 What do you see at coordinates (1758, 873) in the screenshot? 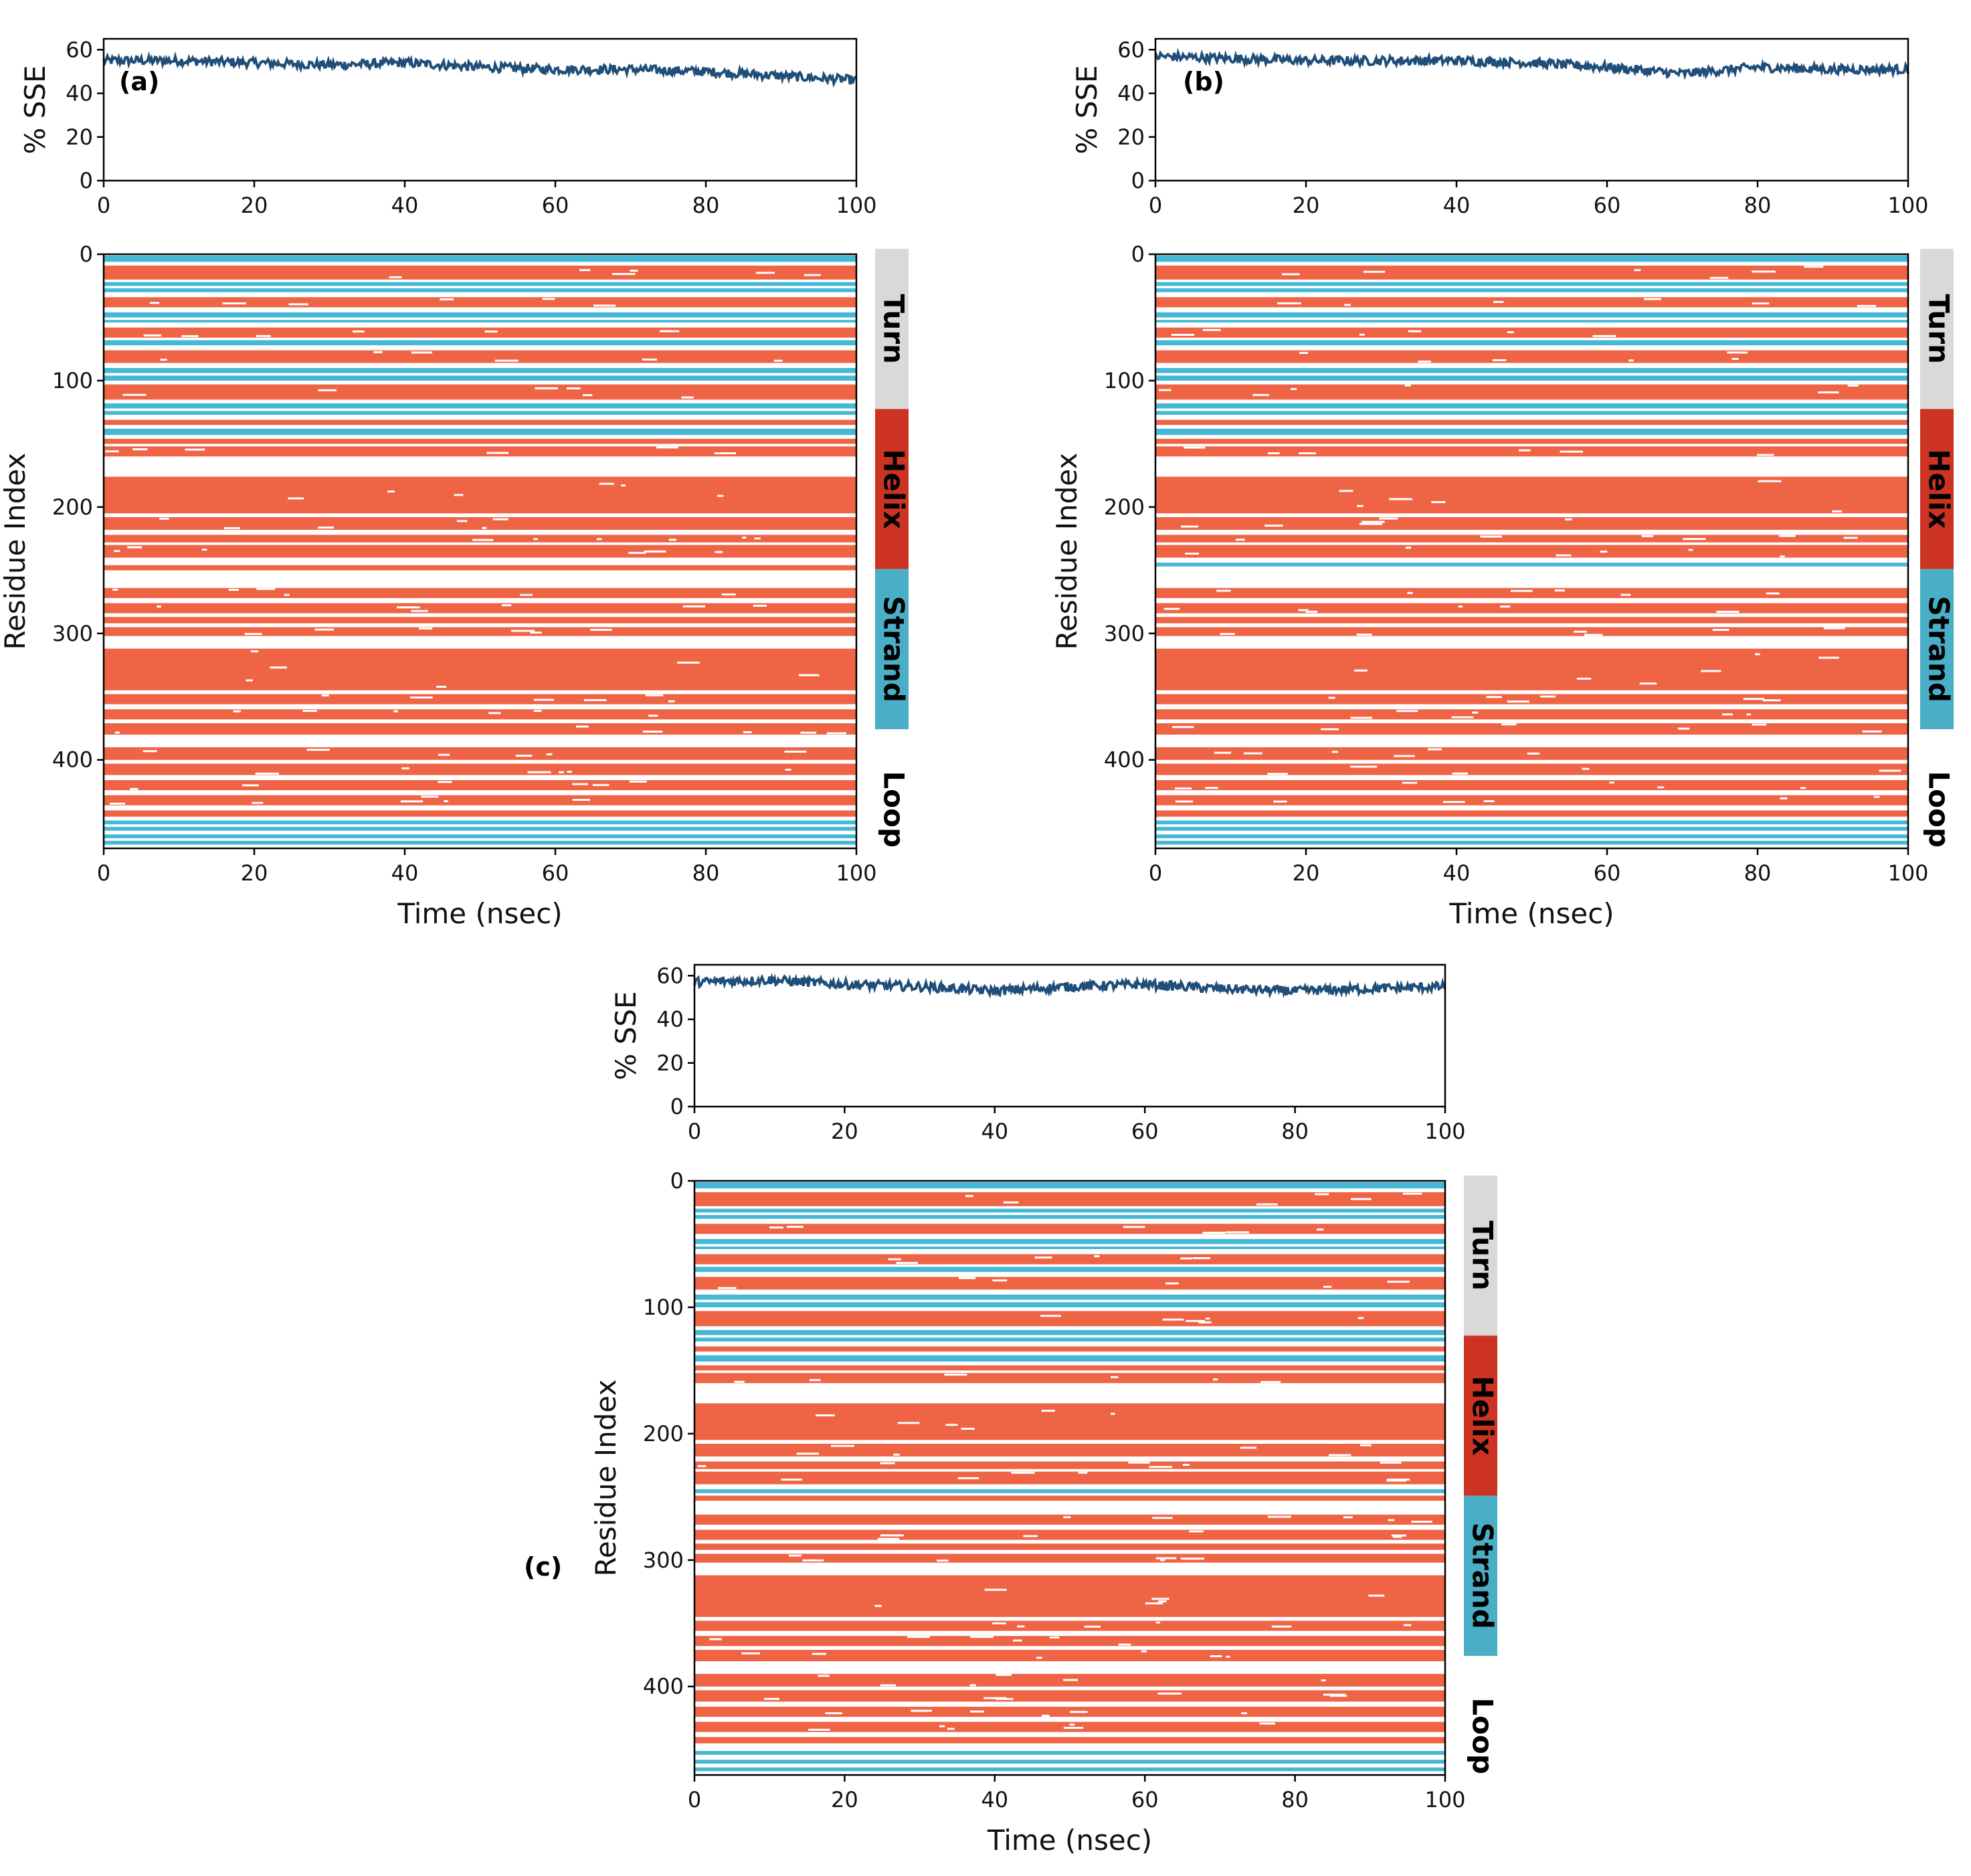
I see `heatmap-x-tick-label: 80` at bounding box center [1758, 873].